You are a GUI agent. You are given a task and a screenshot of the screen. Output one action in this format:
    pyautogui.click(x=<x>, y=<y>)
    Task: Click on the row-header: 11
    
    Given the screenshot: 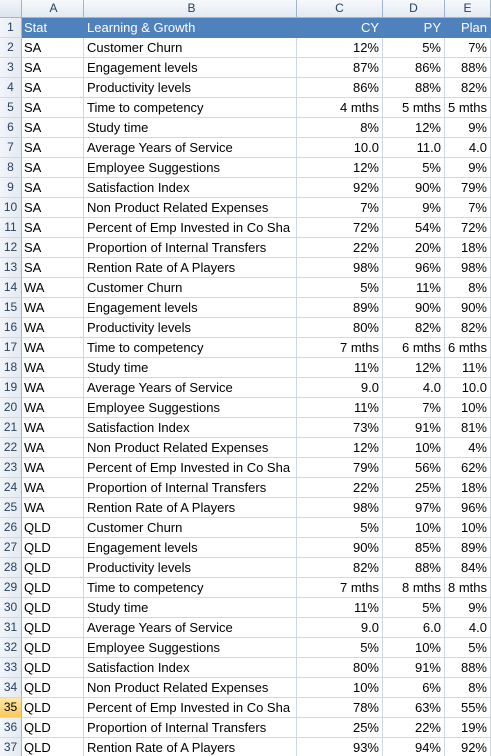 What is the action you would take?
    pyautogui.click(x=11, y=228)
    